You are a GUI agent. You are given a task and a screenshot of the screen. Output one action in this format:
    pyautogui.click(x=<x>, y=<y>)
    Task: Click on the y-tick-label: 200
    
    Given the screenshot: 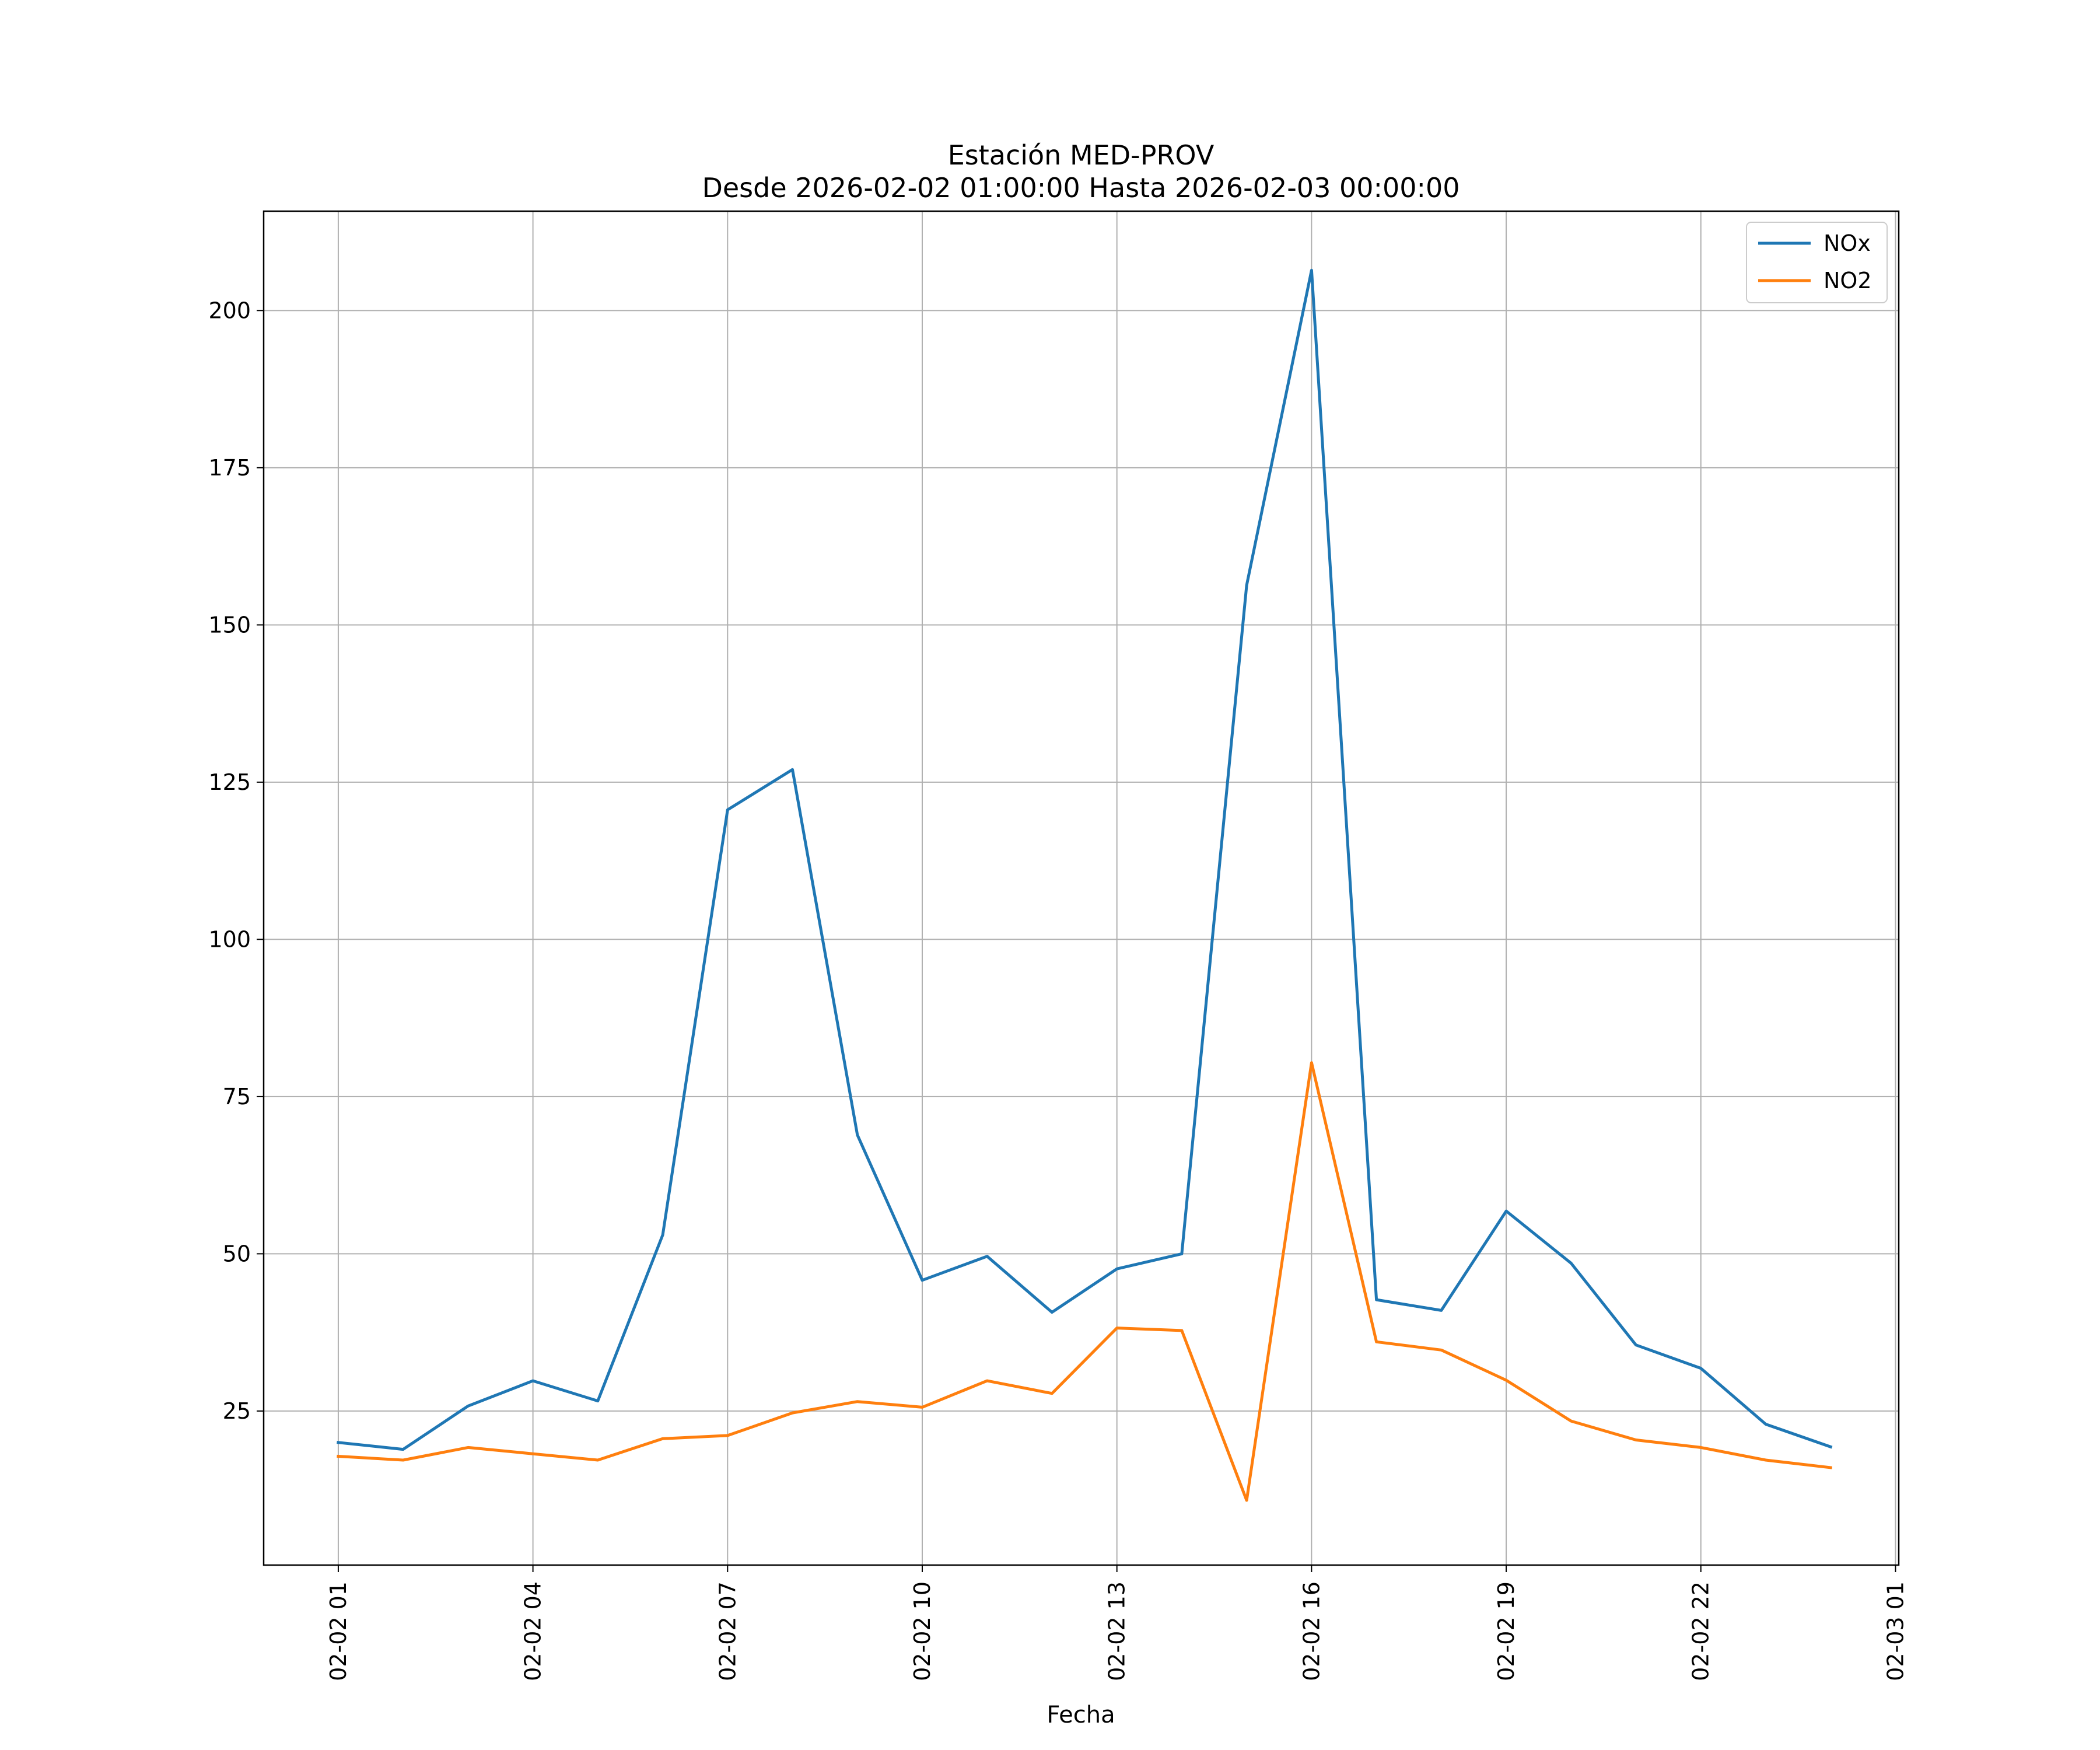 What is the action you would take?
    pyautogui.click(x=229, y=310)
    